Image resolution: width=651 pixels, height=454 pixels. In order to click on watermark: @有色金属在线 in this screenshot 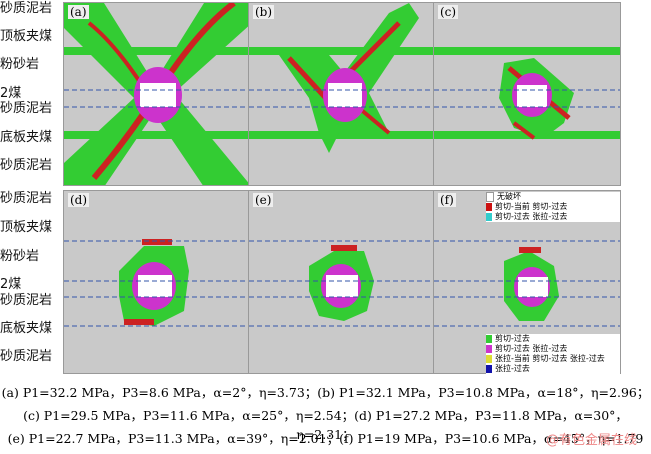, I will do `click(591, 440)`.